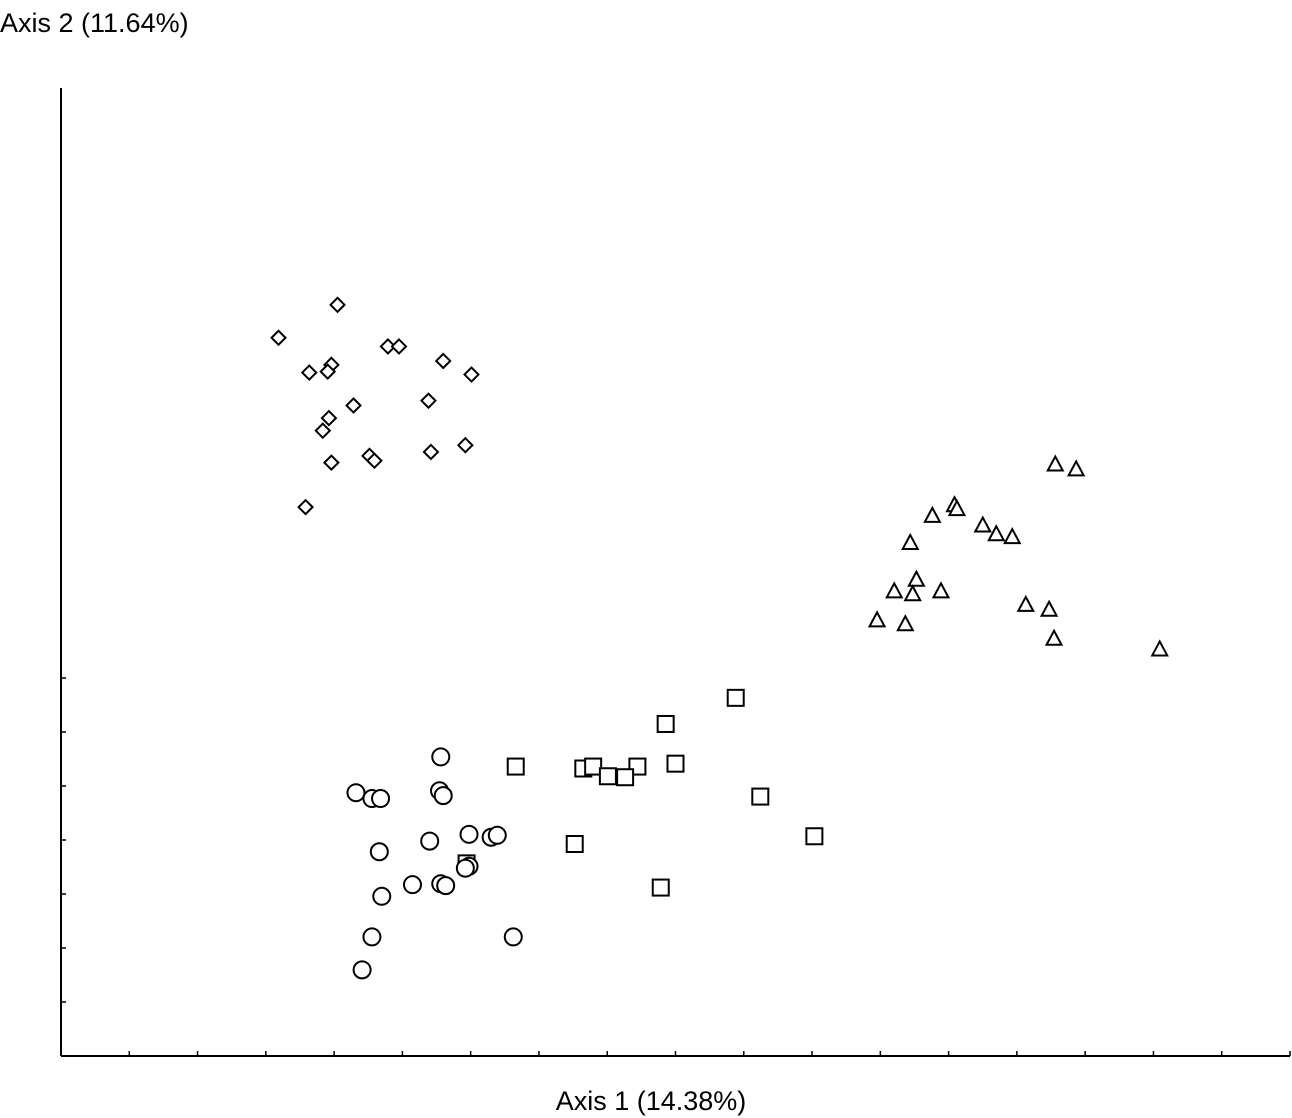 This screenshot has width=1292, height=1118. I want to click on y-axis-title: Axis 2 (11.64%), so click(94, 23).